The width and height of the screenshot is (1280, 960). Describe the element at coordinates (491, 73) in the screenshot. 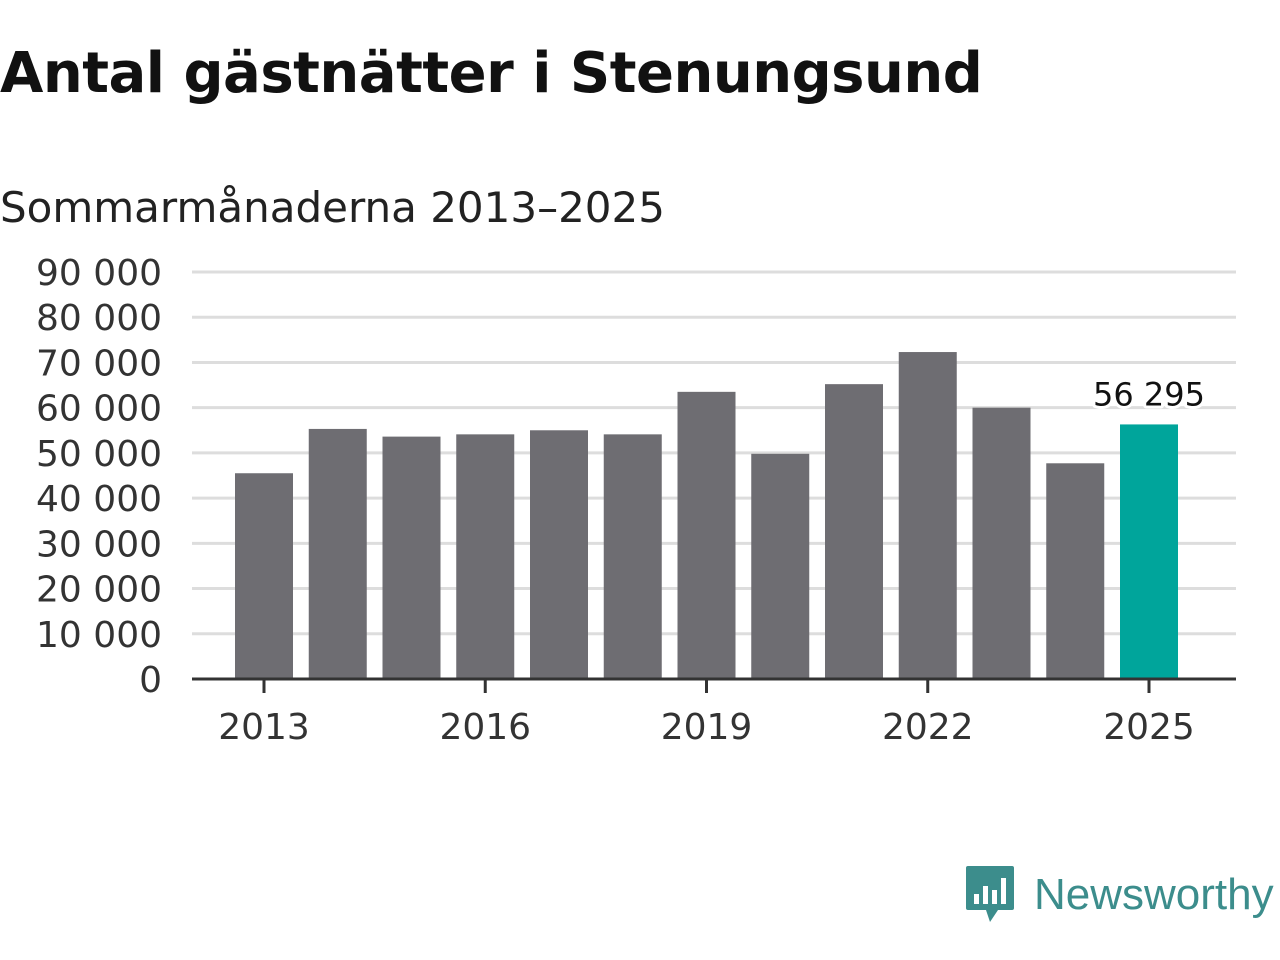

I see `chart-title: Antal gästnätter i Stenungsund` at that location.